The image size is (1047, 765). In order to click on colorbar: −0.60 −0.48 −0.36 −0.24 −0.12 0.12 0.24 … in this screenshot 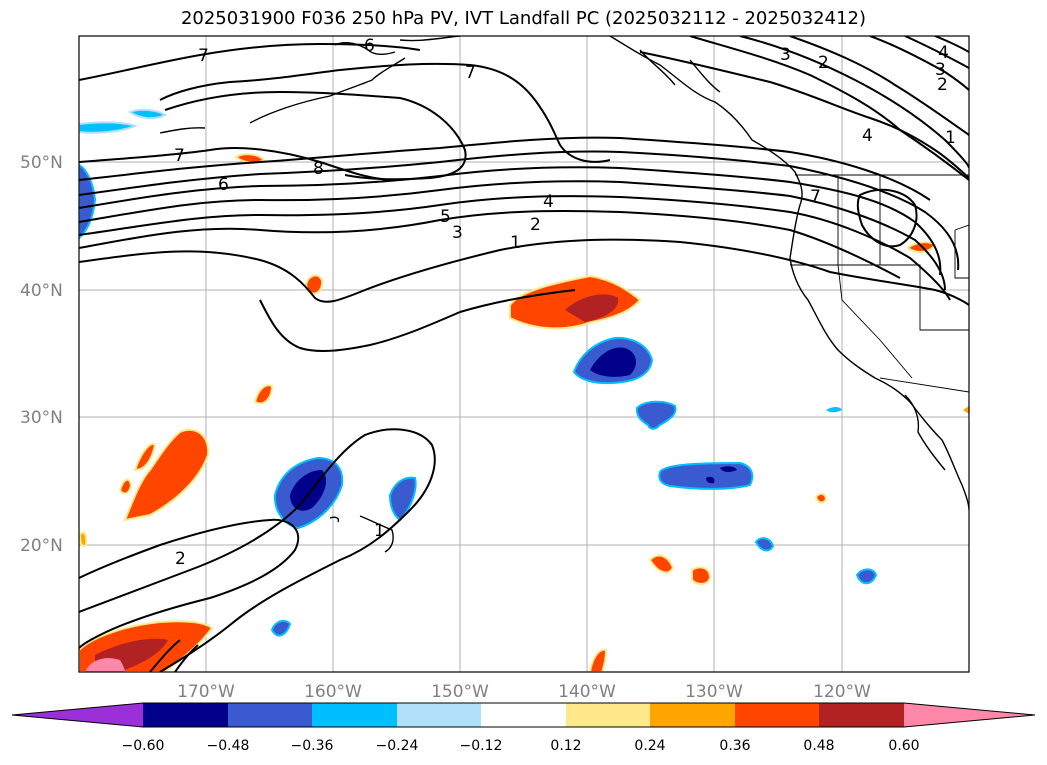, I will do `click(523, 728)`.